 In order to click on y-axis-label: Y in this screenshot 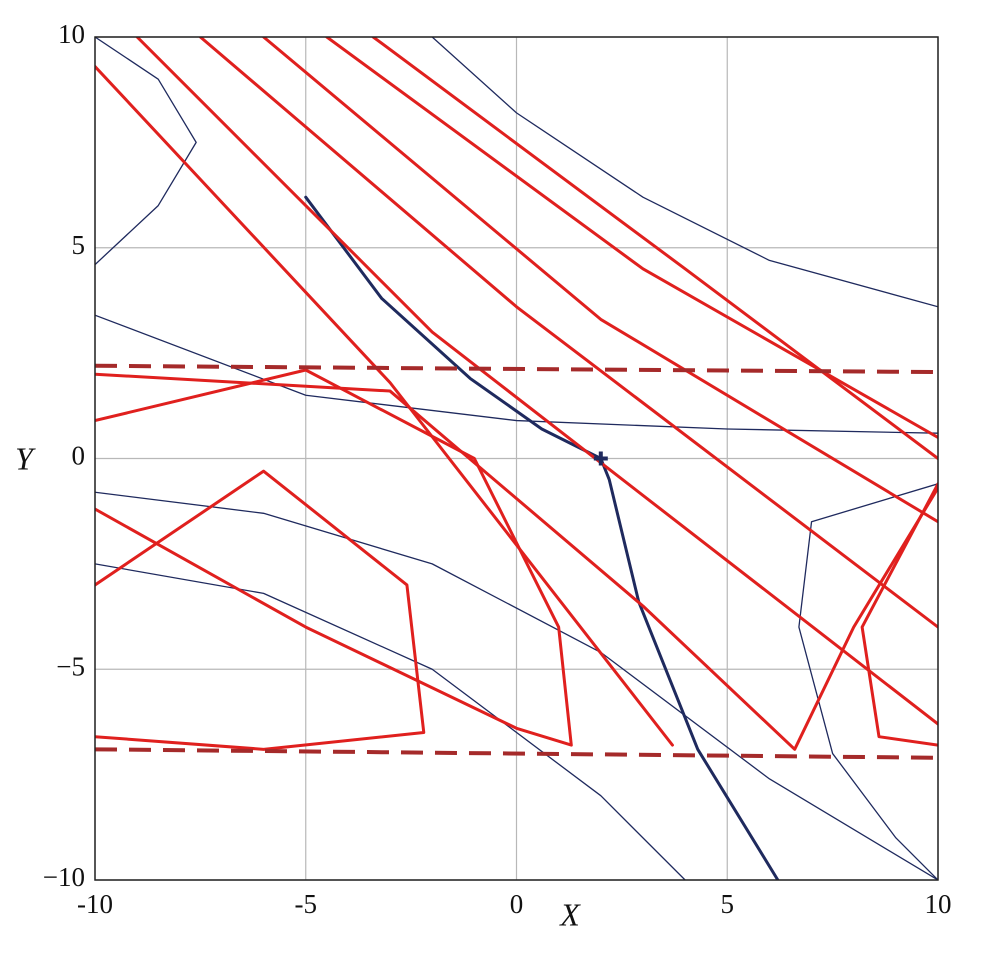, I will do `click(25, 458)`.